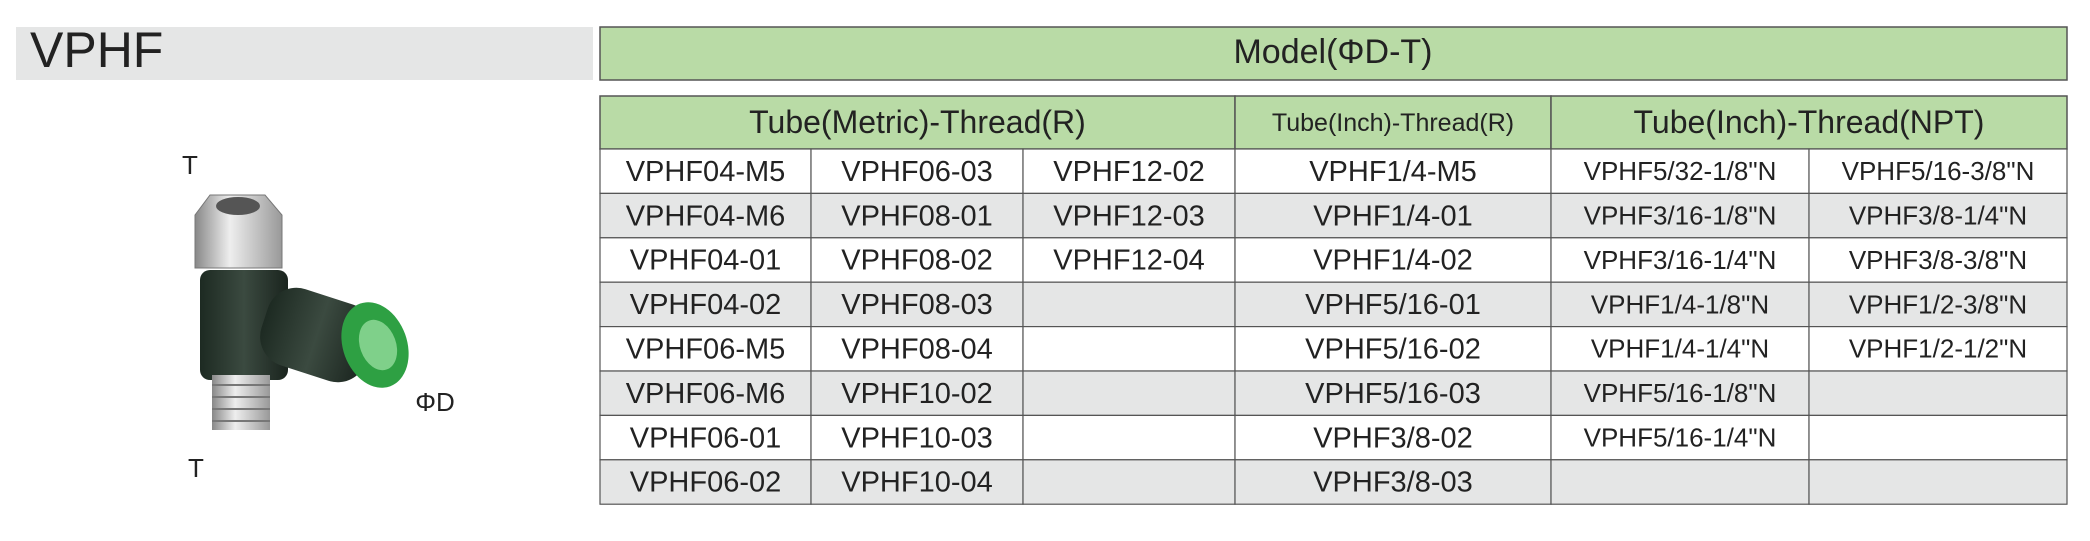  I want to click on cell-text: VPHF08-02, so click(917, 261).